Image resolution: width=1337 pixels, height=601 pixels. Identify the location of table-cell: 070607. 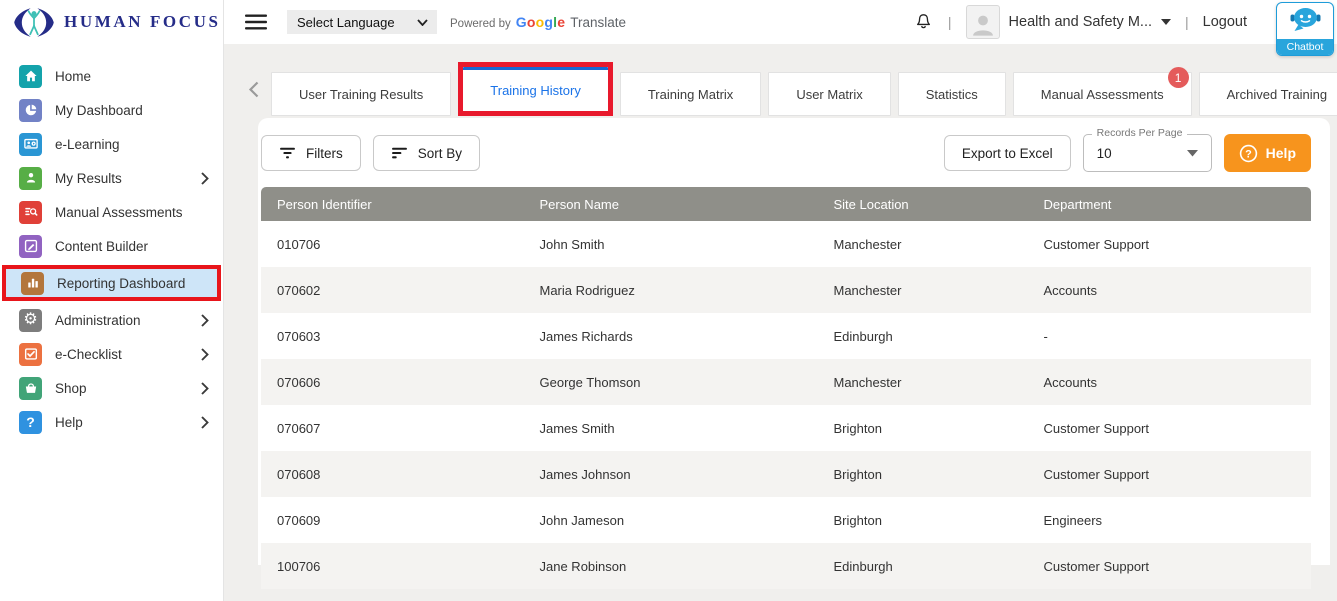
(299, 428).